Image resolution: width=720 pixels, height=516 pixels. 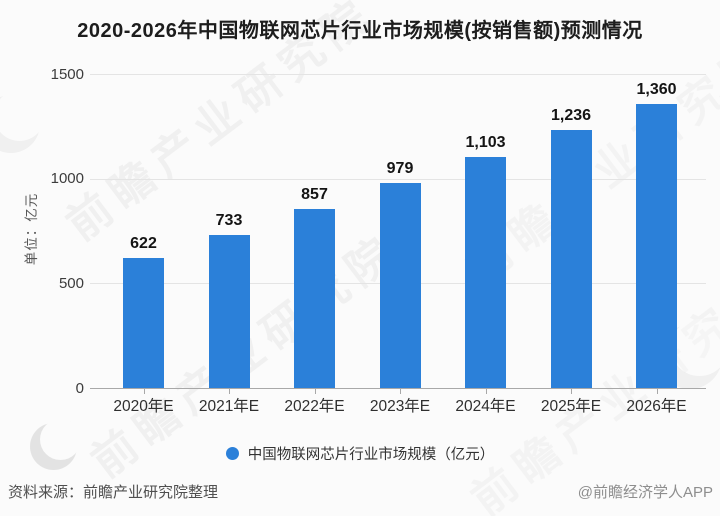 I want to click on x-category-label: 2021年E, so click(x=229, y=406).